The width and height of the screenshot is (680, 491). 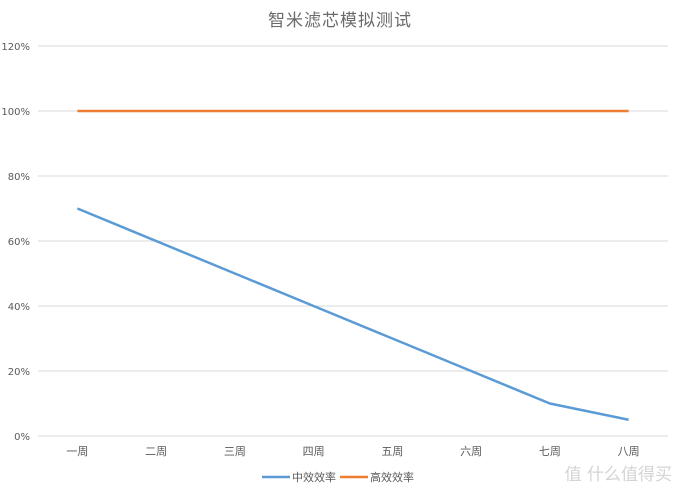 I want to click on x-tick-label: 八周, so click(x=629, y=451).